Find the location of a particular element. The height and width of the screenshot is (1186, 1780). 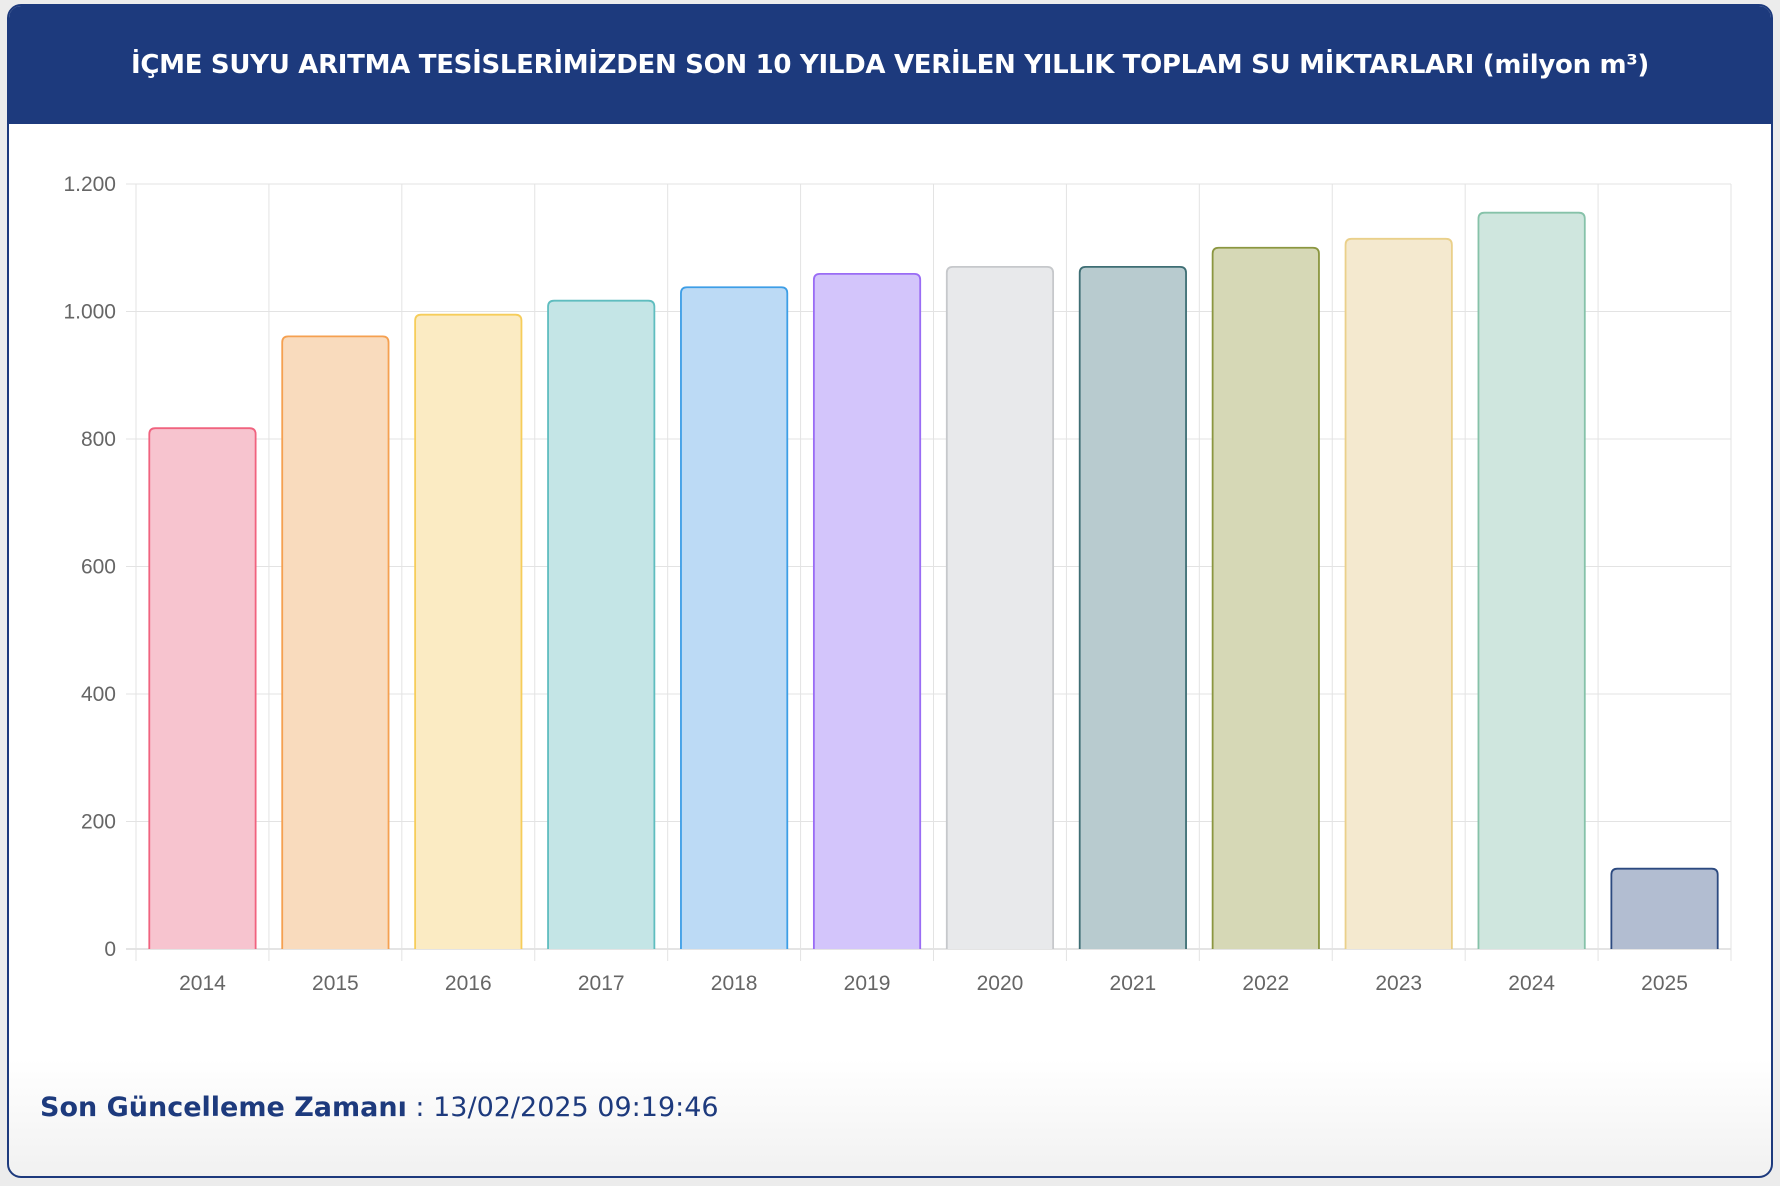

bar-2014 is located at coordinates (202, 689).